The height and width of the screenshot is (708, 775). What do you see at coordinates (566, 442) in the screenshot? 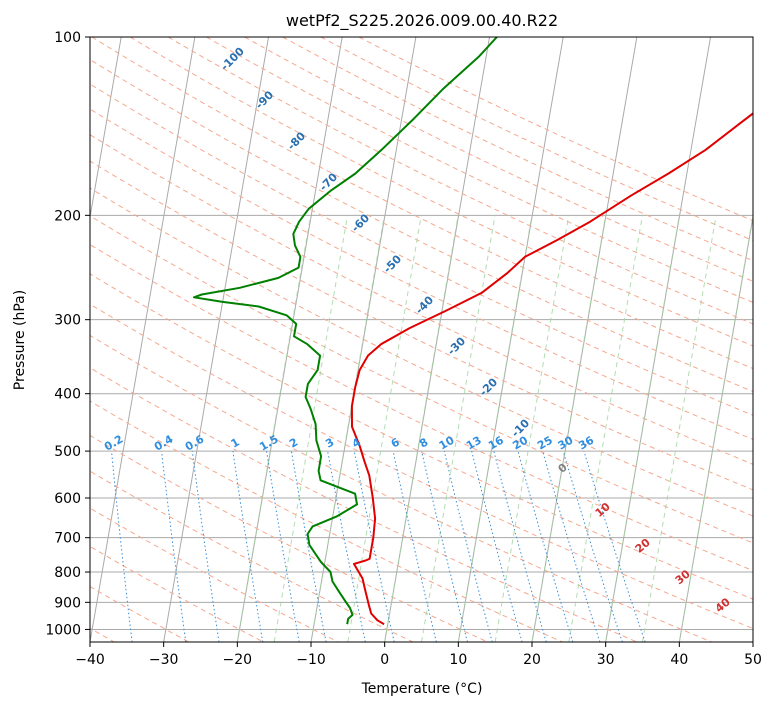
I see `mixing-ratio-label: 30` at bounding box center [566, 442].